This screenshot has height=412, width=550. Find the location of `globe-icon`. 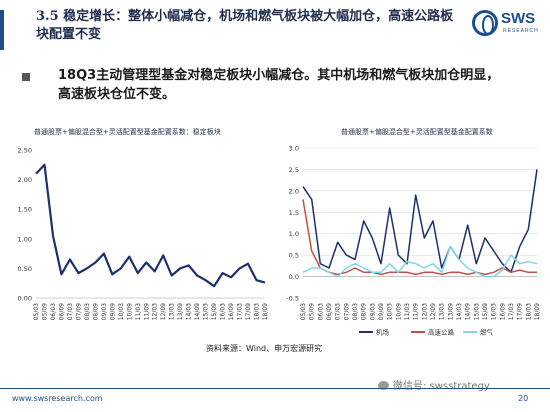

globe-icon is located at coordinates (485, 23).